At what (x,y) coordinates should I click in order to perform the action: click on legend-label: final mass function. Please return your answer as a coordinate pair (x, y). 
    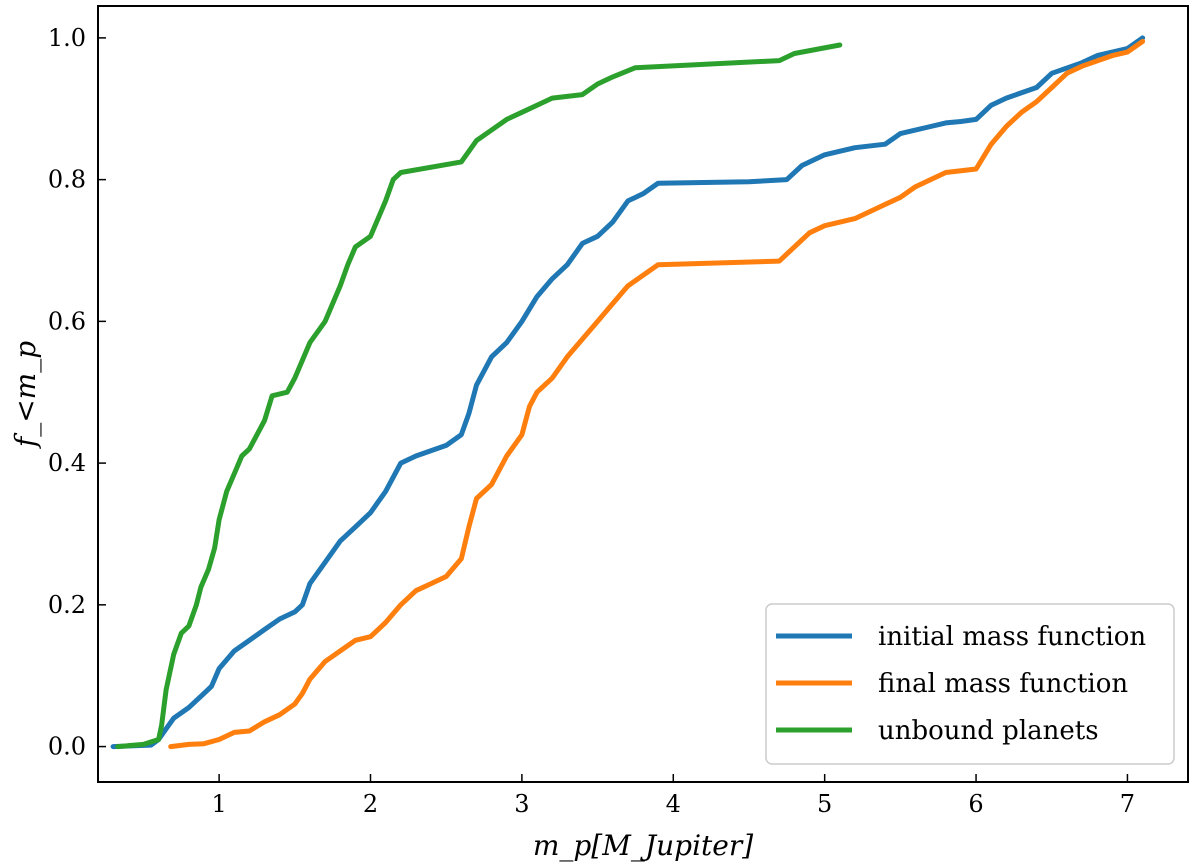
    Looking at the image, I should click on (1003, 684).